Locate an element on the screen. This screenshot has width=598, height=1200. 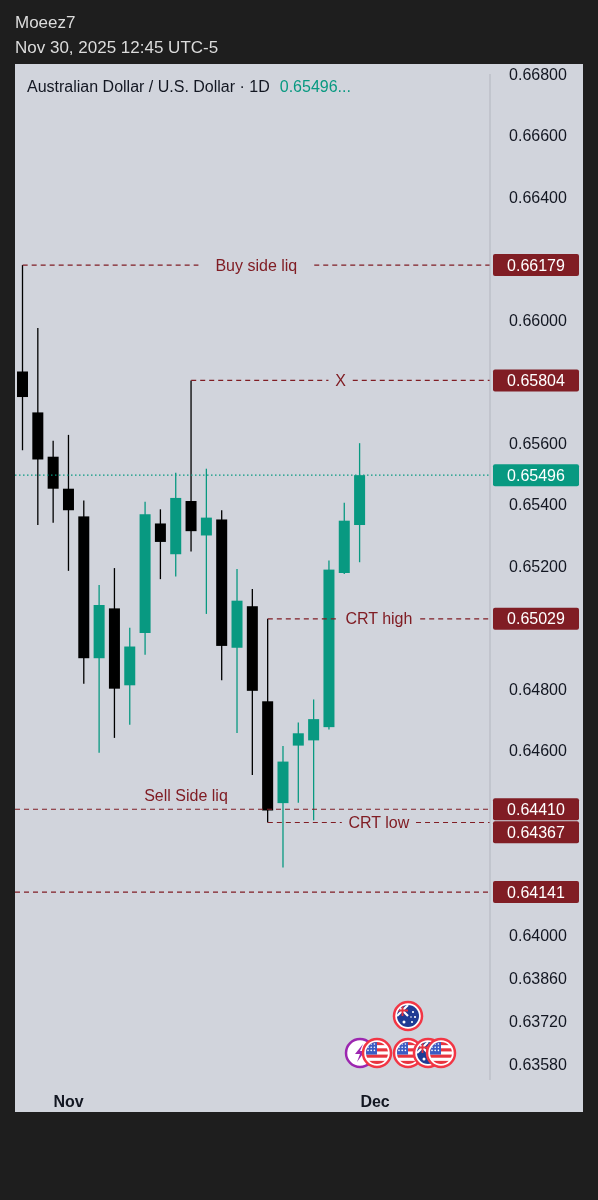
x-tick-label: Dec is located at coordinates (375, 1101).